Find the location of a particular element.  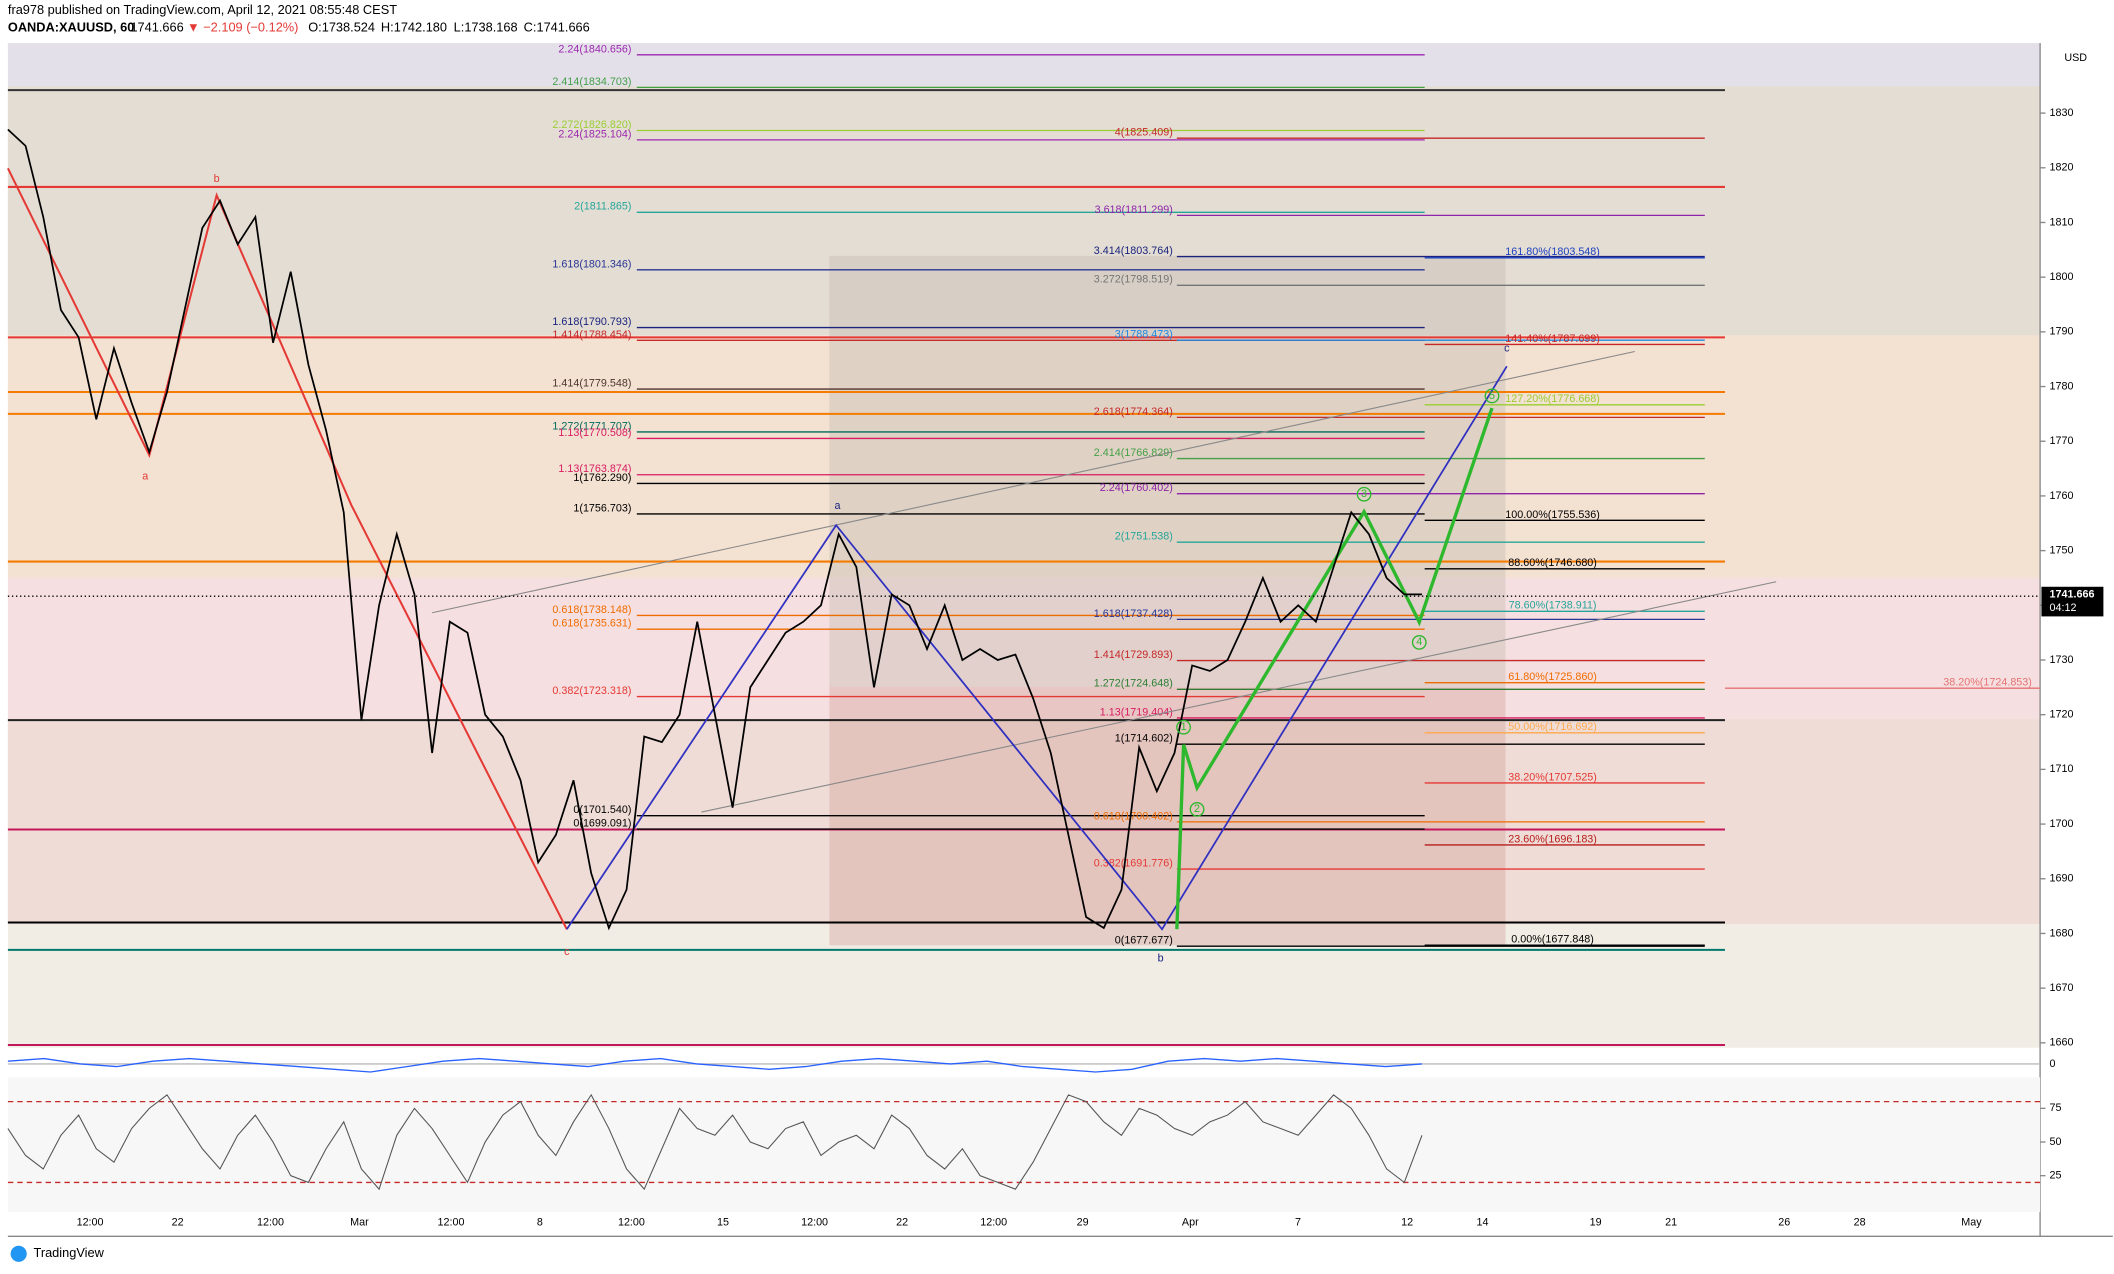

y-tick-label: 1800 is located at coordinates (2062, 277).